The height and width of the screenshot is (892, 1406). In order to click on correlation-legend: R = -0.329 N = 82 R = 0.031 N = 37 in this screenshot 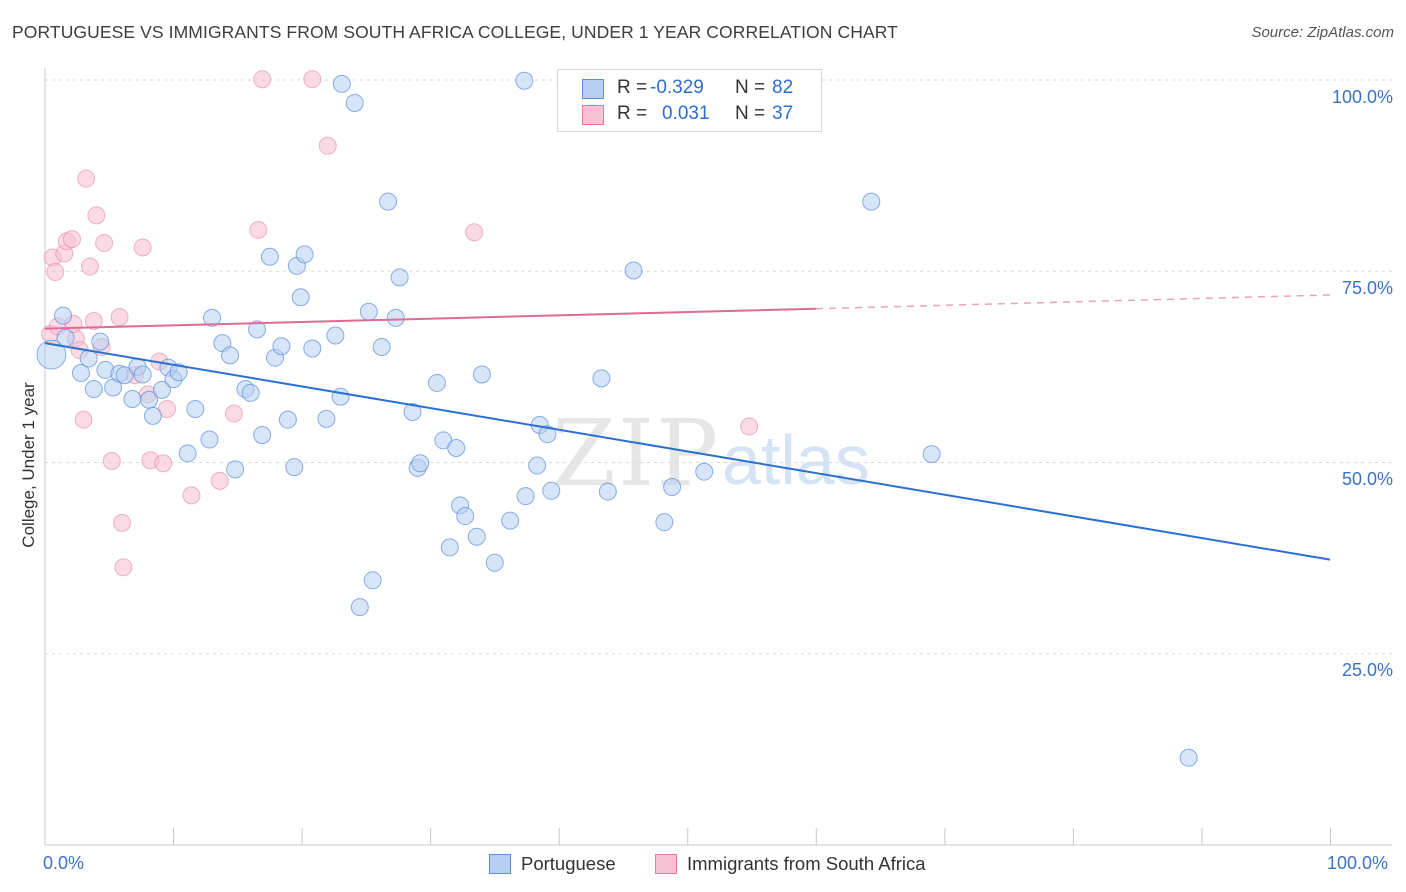, I will do `click(689, 100)`.